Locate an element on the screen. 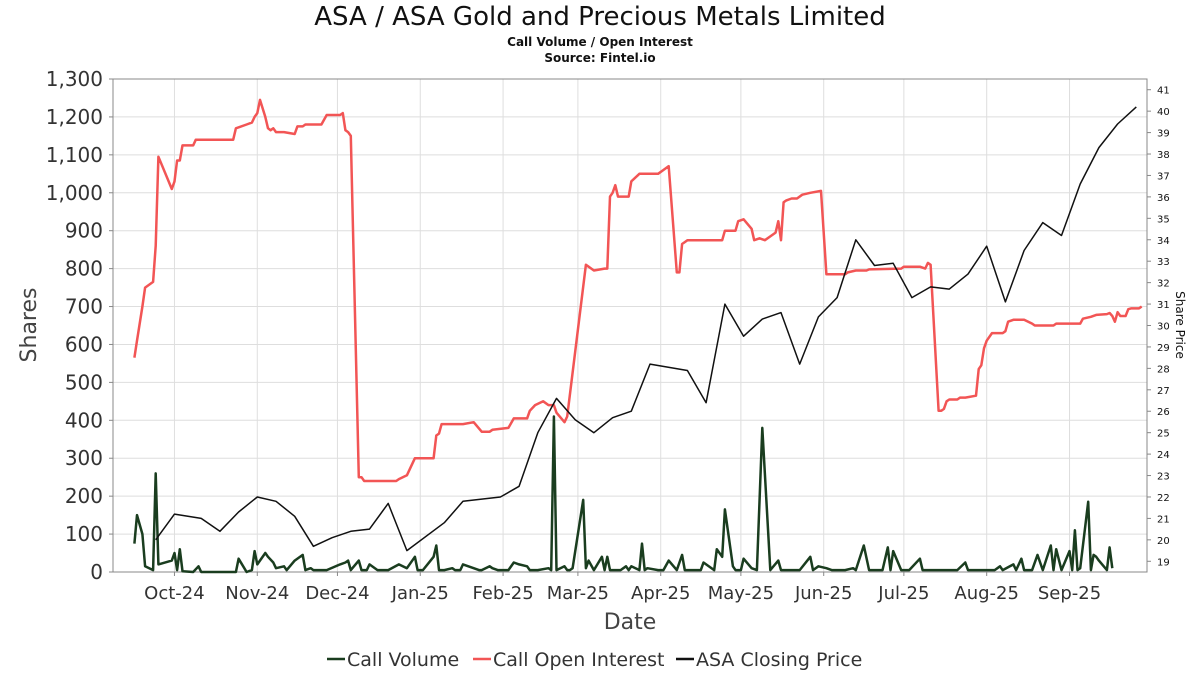 Image resolution: width=1200 pixels, height=675 pixels. y-tick-label: 1,000 is located at coordinates (74, 193).